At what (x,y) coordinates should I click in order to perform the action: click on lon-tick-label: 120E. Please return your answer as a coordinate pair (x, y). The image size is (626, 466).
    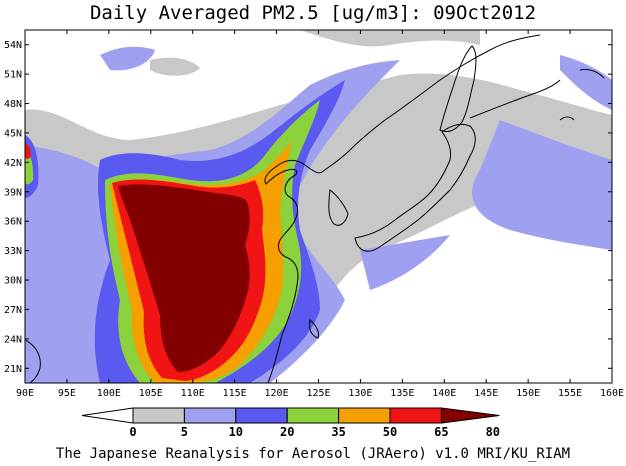
    Looking at the image, I should click on (277, 393).